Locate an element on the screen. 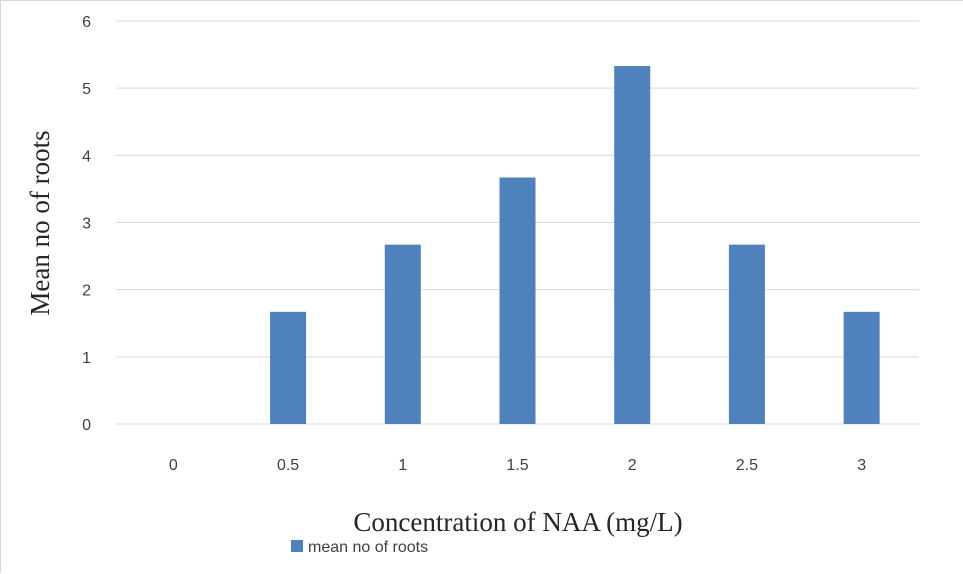 The width and height of the screenshot is (963, 574). legend: mean no of roots is located at coordinates (359, 547).